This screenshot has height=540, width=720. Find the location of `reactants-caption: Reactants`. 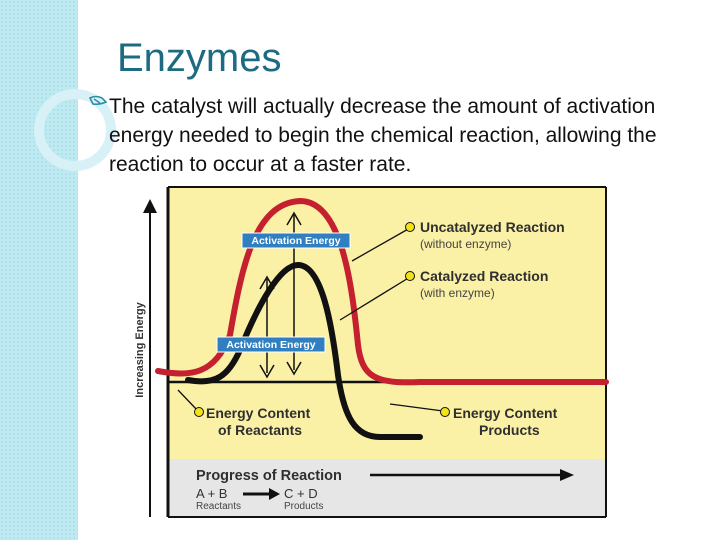

reactants-caption: Reactants is located at coordinates (218, 506).